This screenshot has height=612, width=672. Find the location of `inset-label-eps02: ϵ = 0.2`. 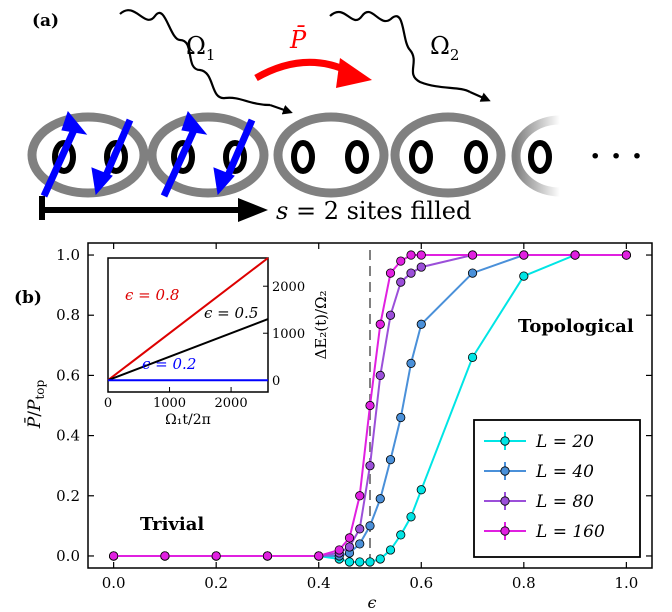

inset-label-eps02: ϵ = 0.2 is located at coordinates (169, 364).